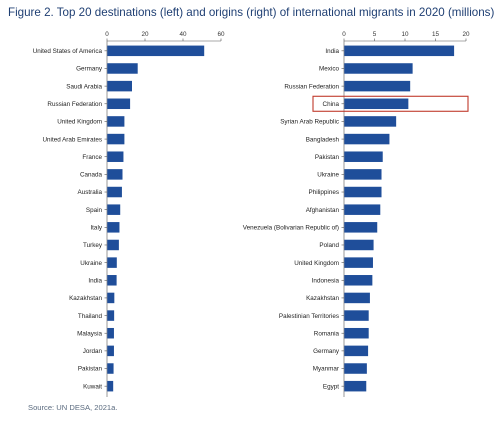 Image resolution: width=500 pixels, height=426 pixels. I want to click on dest-category-label: Italy, so click(96, 228).